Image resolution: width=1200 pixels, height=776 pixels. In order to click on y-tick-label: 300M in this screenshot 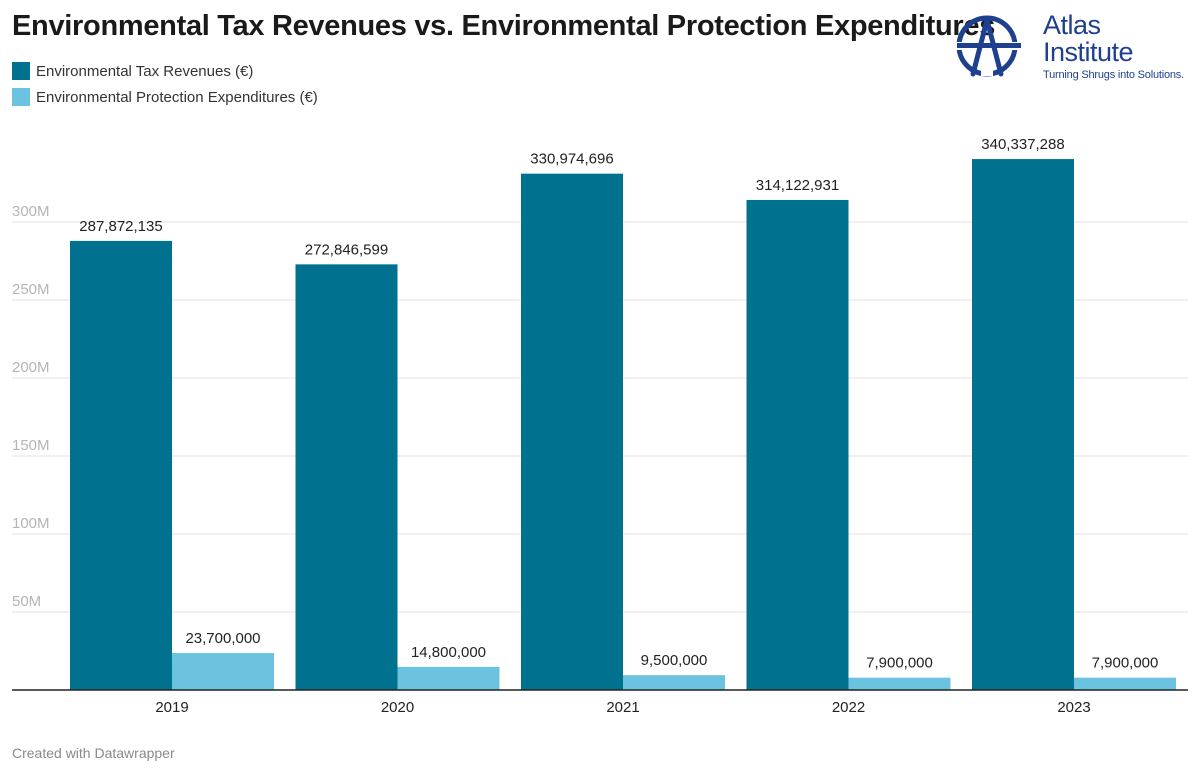, I will do `click(31, 211)`.